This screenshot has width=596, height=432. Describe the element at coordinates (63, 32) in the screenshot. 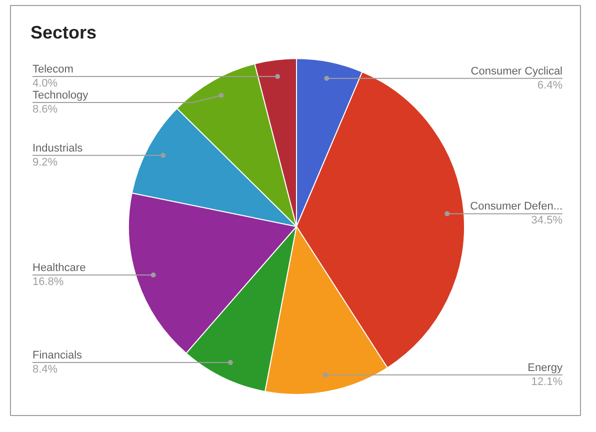

I see `chart-title: Sectors` at that location.